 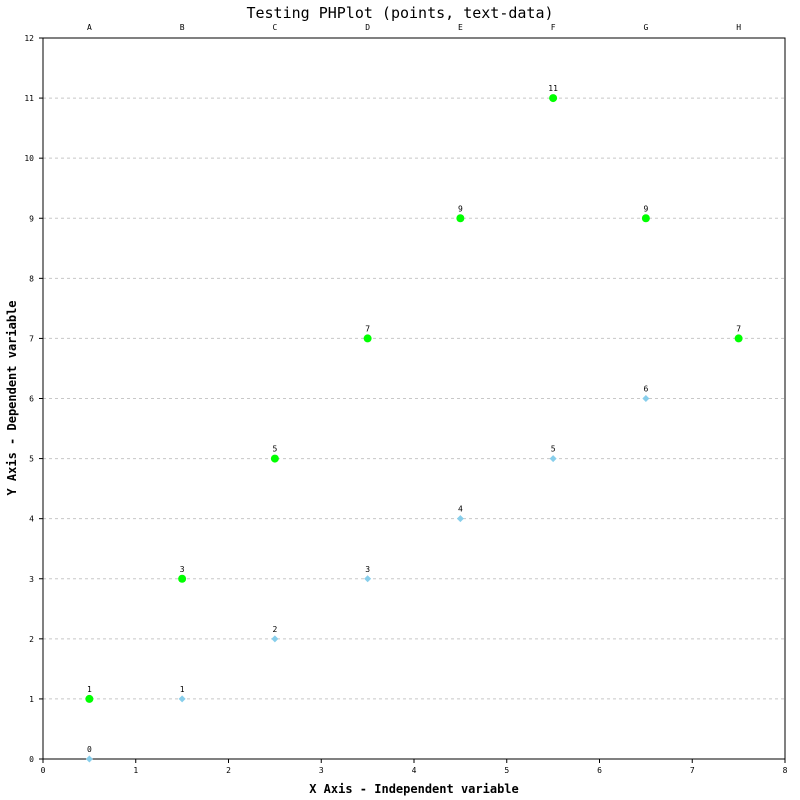 I want to click on x-tick-label: 7, so click(x=692, y=770).